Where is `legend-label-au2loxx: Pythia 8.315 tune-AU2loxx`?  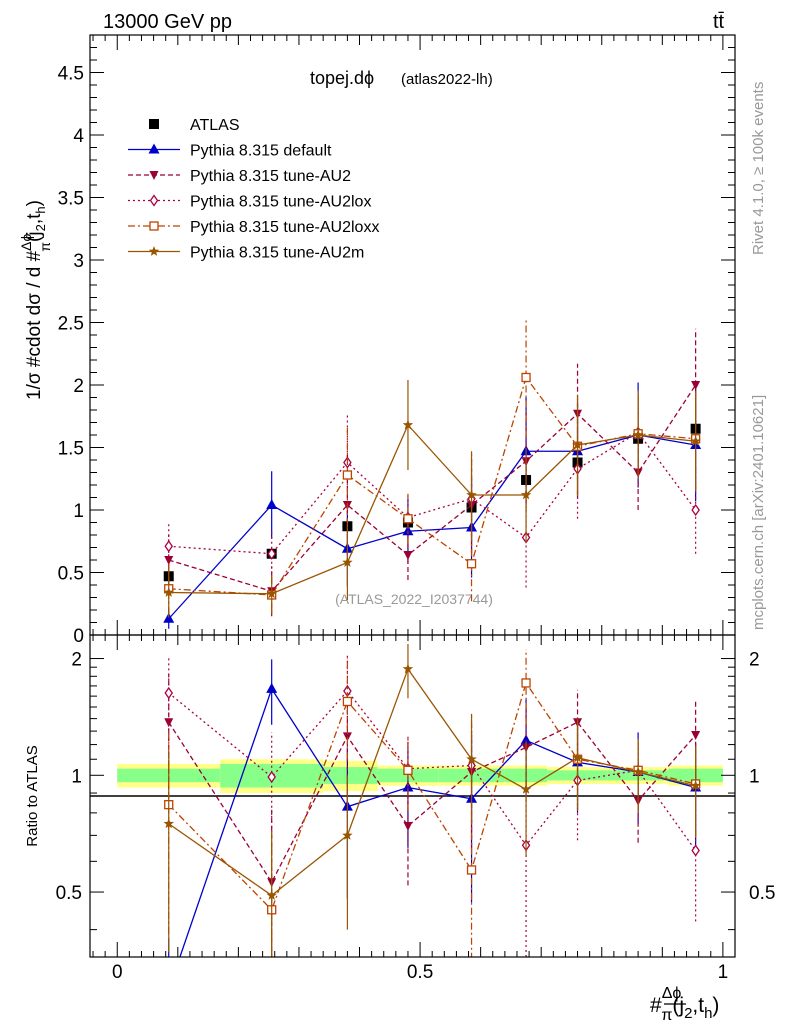
legend-label-au2loxx: Pythia 8.315 tune-AU2loxx is located at coordinates (284, 227).